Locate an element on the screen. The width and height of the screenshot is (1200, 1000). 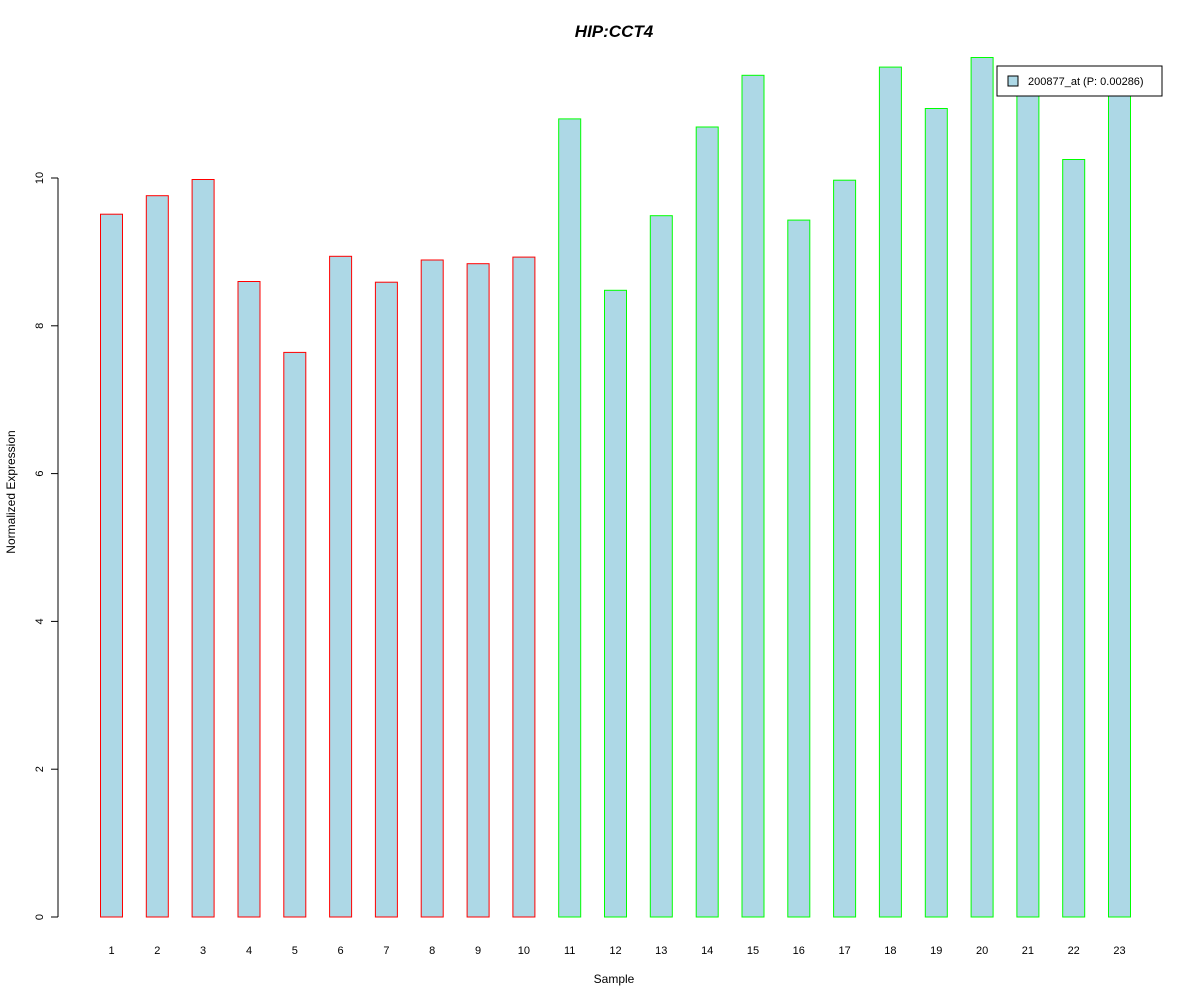
x-tick-label: 23 is located at coordinates (1119, 951).